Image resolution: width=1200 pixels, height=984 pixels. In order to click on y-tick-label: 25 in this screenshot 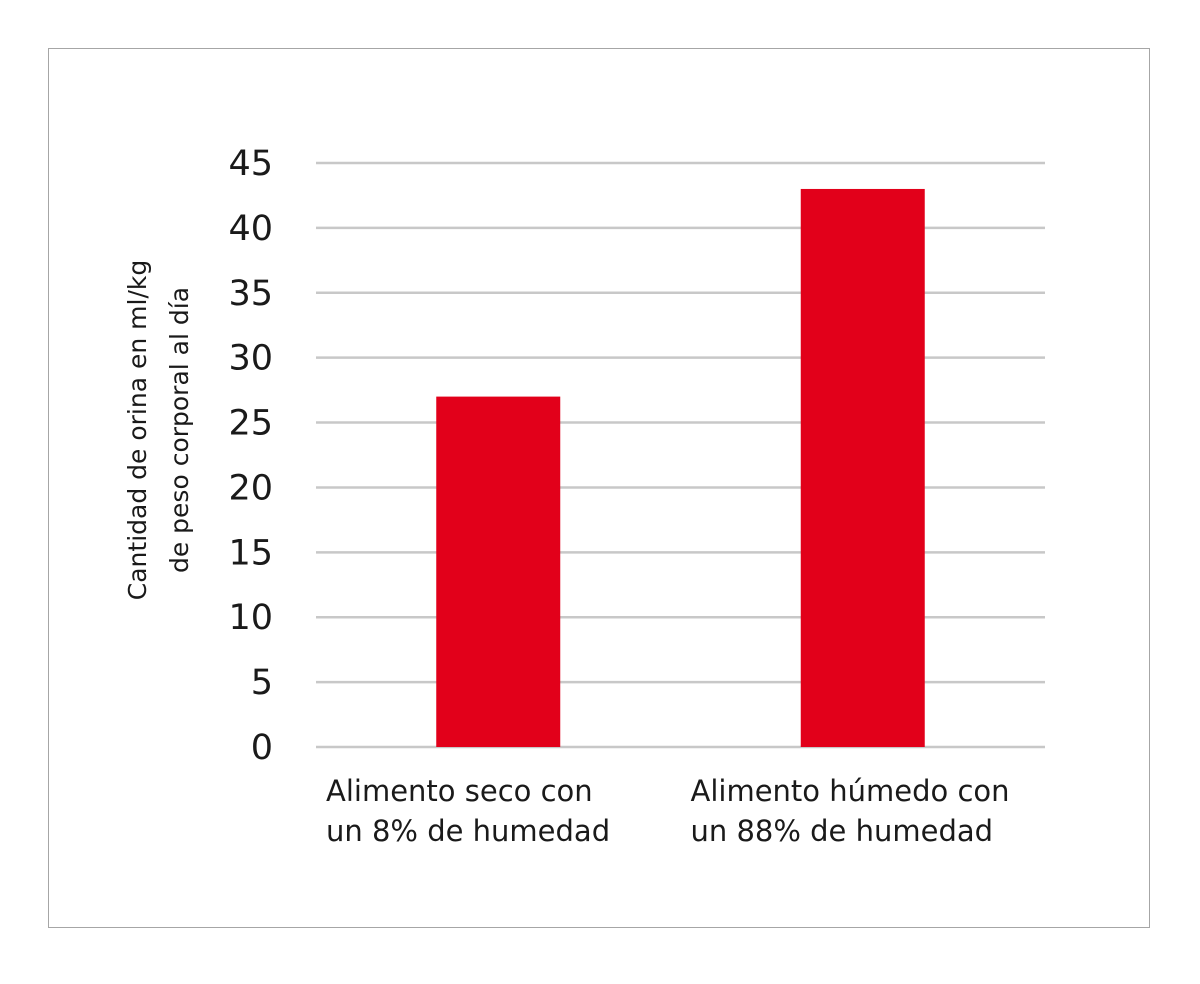, I will do `click(250, 424)`.